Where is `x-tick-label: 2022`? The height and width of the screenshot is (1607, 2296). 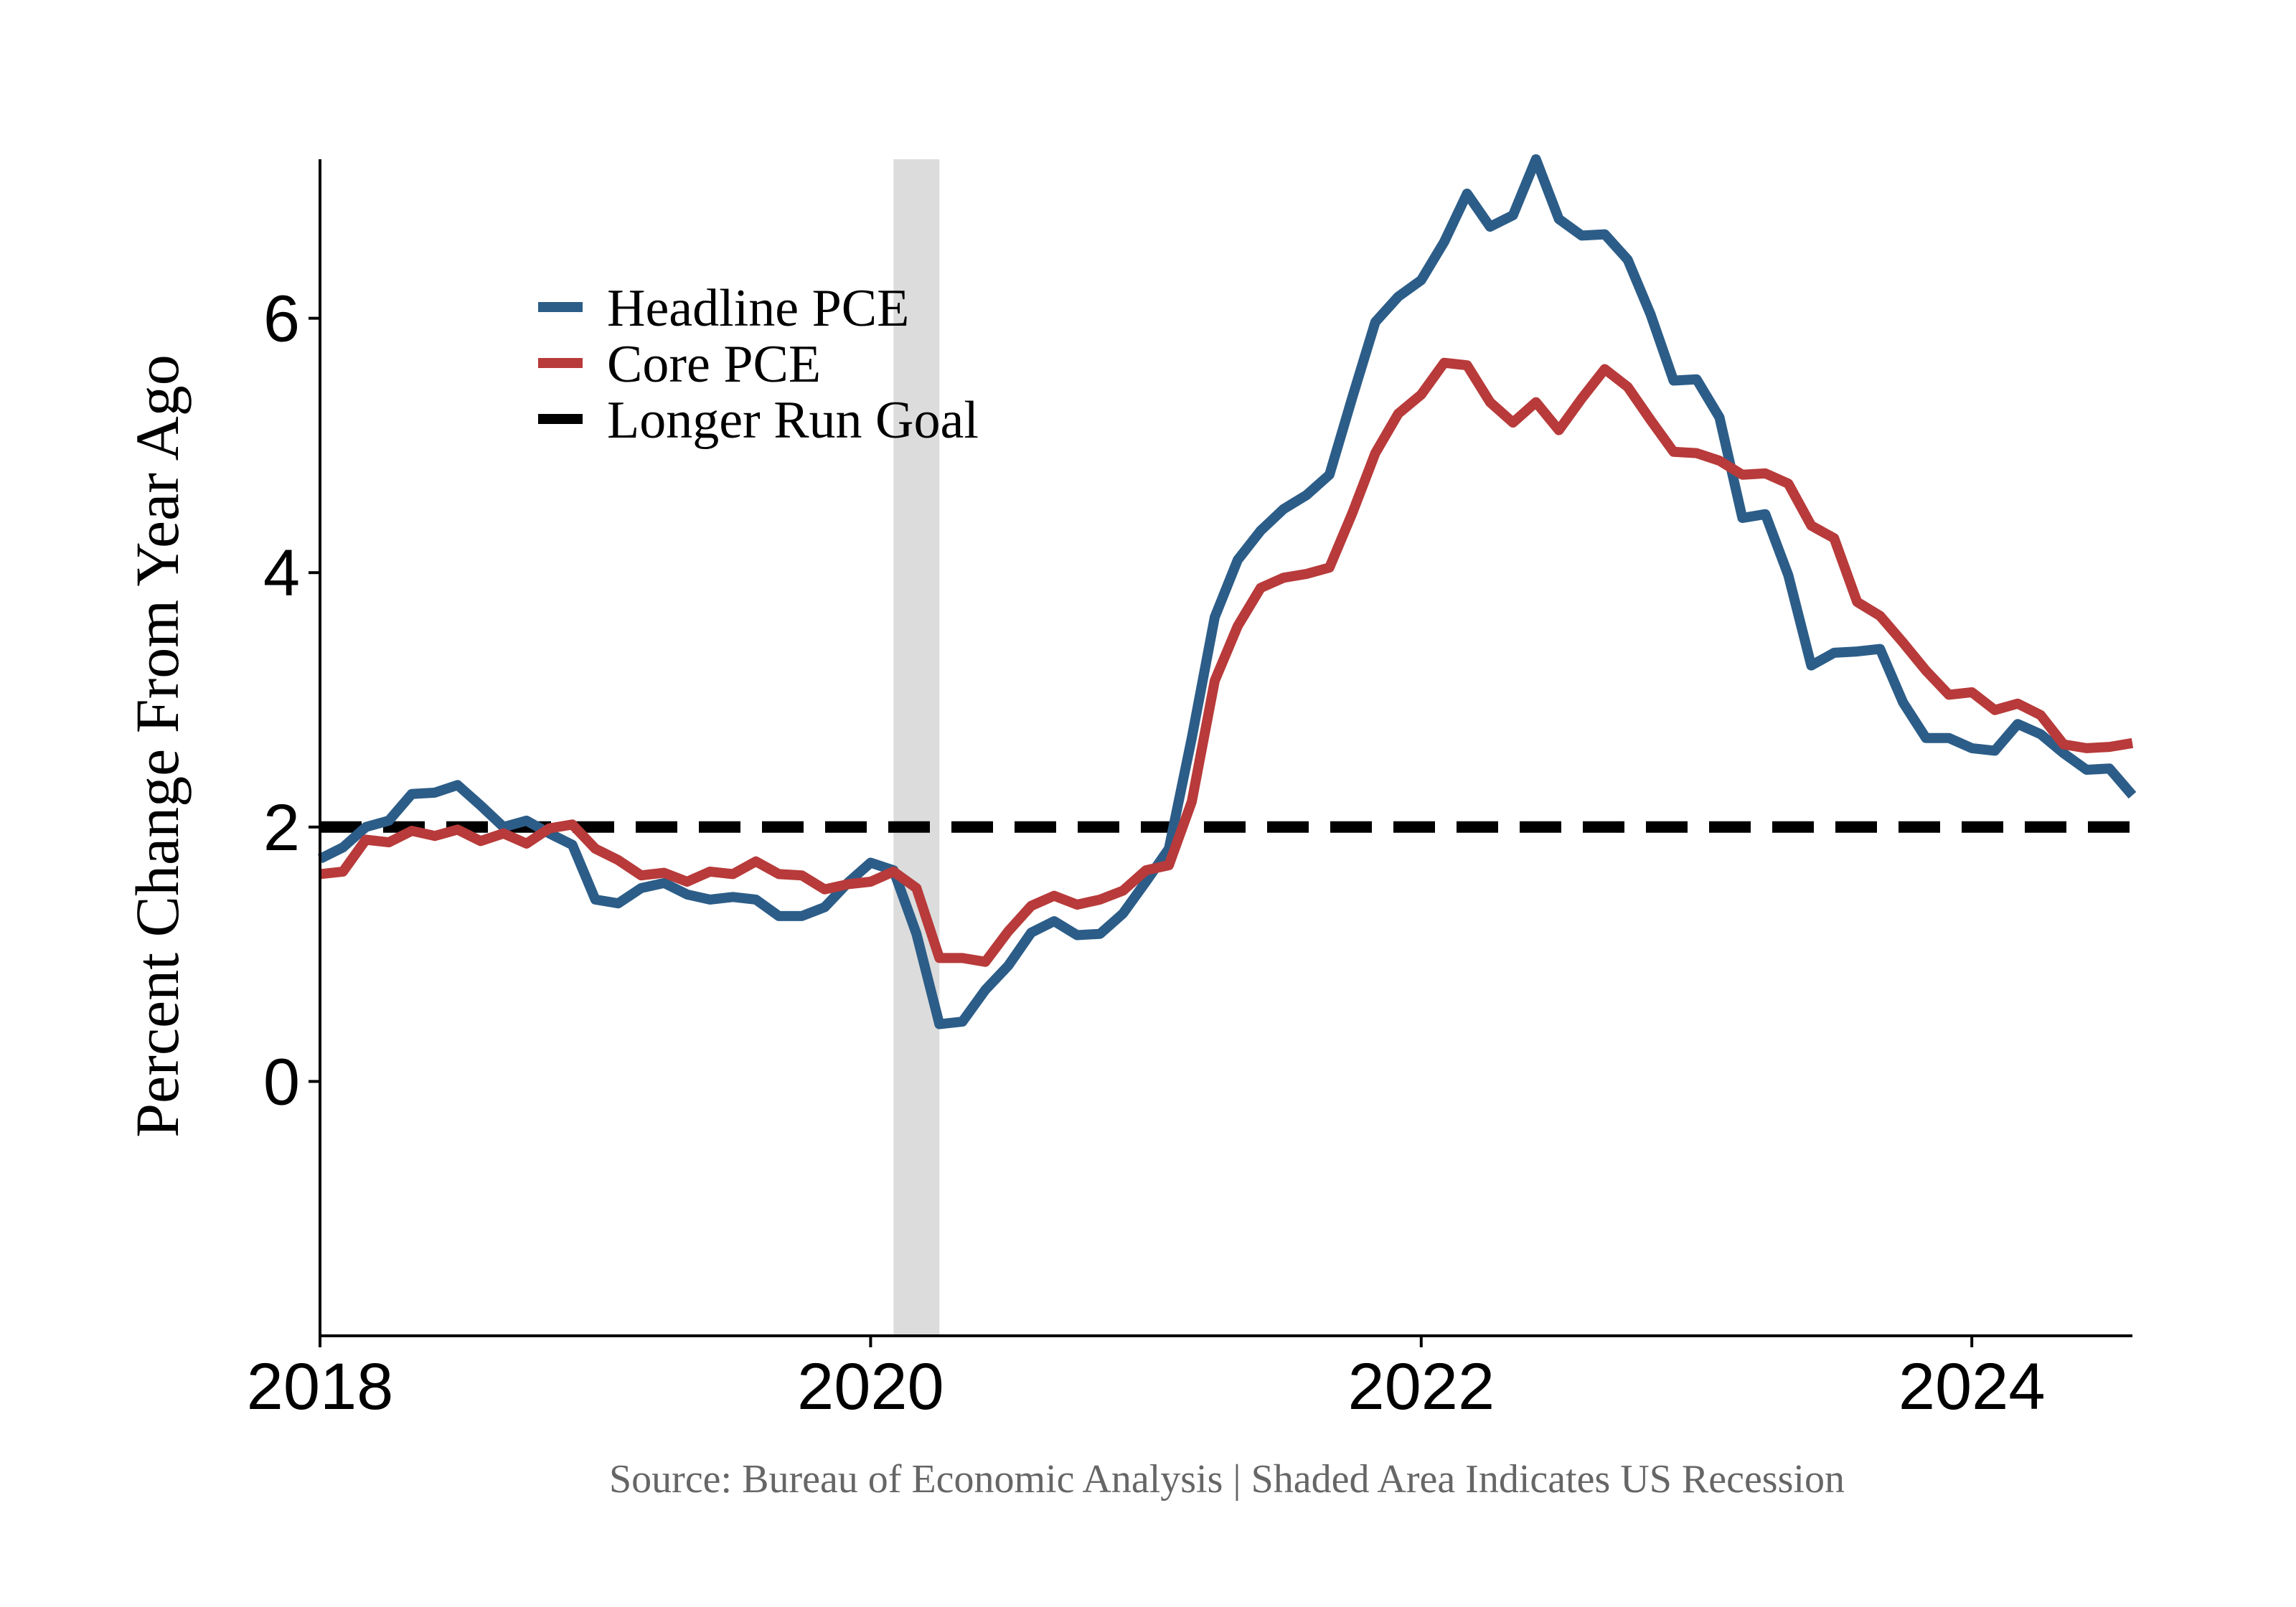 x-tick-label: 2022 is located at coordinates (1421, 1386).